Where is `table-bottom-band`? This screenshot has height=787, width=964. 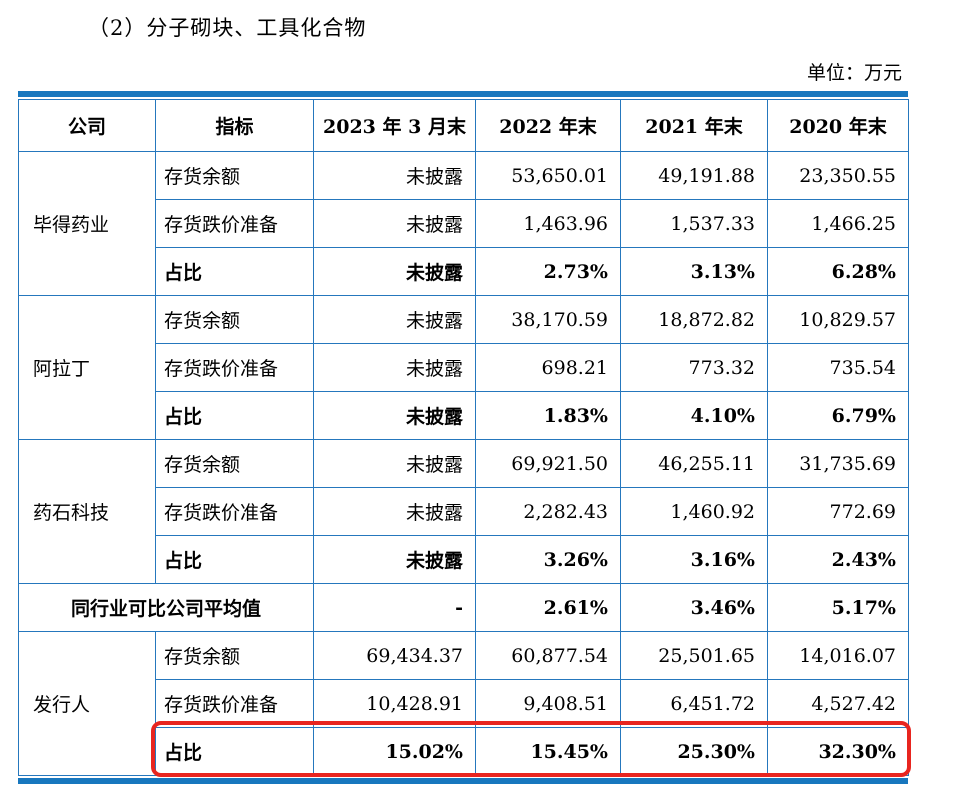
table-bottom-band is located at coordinates (463, 781).